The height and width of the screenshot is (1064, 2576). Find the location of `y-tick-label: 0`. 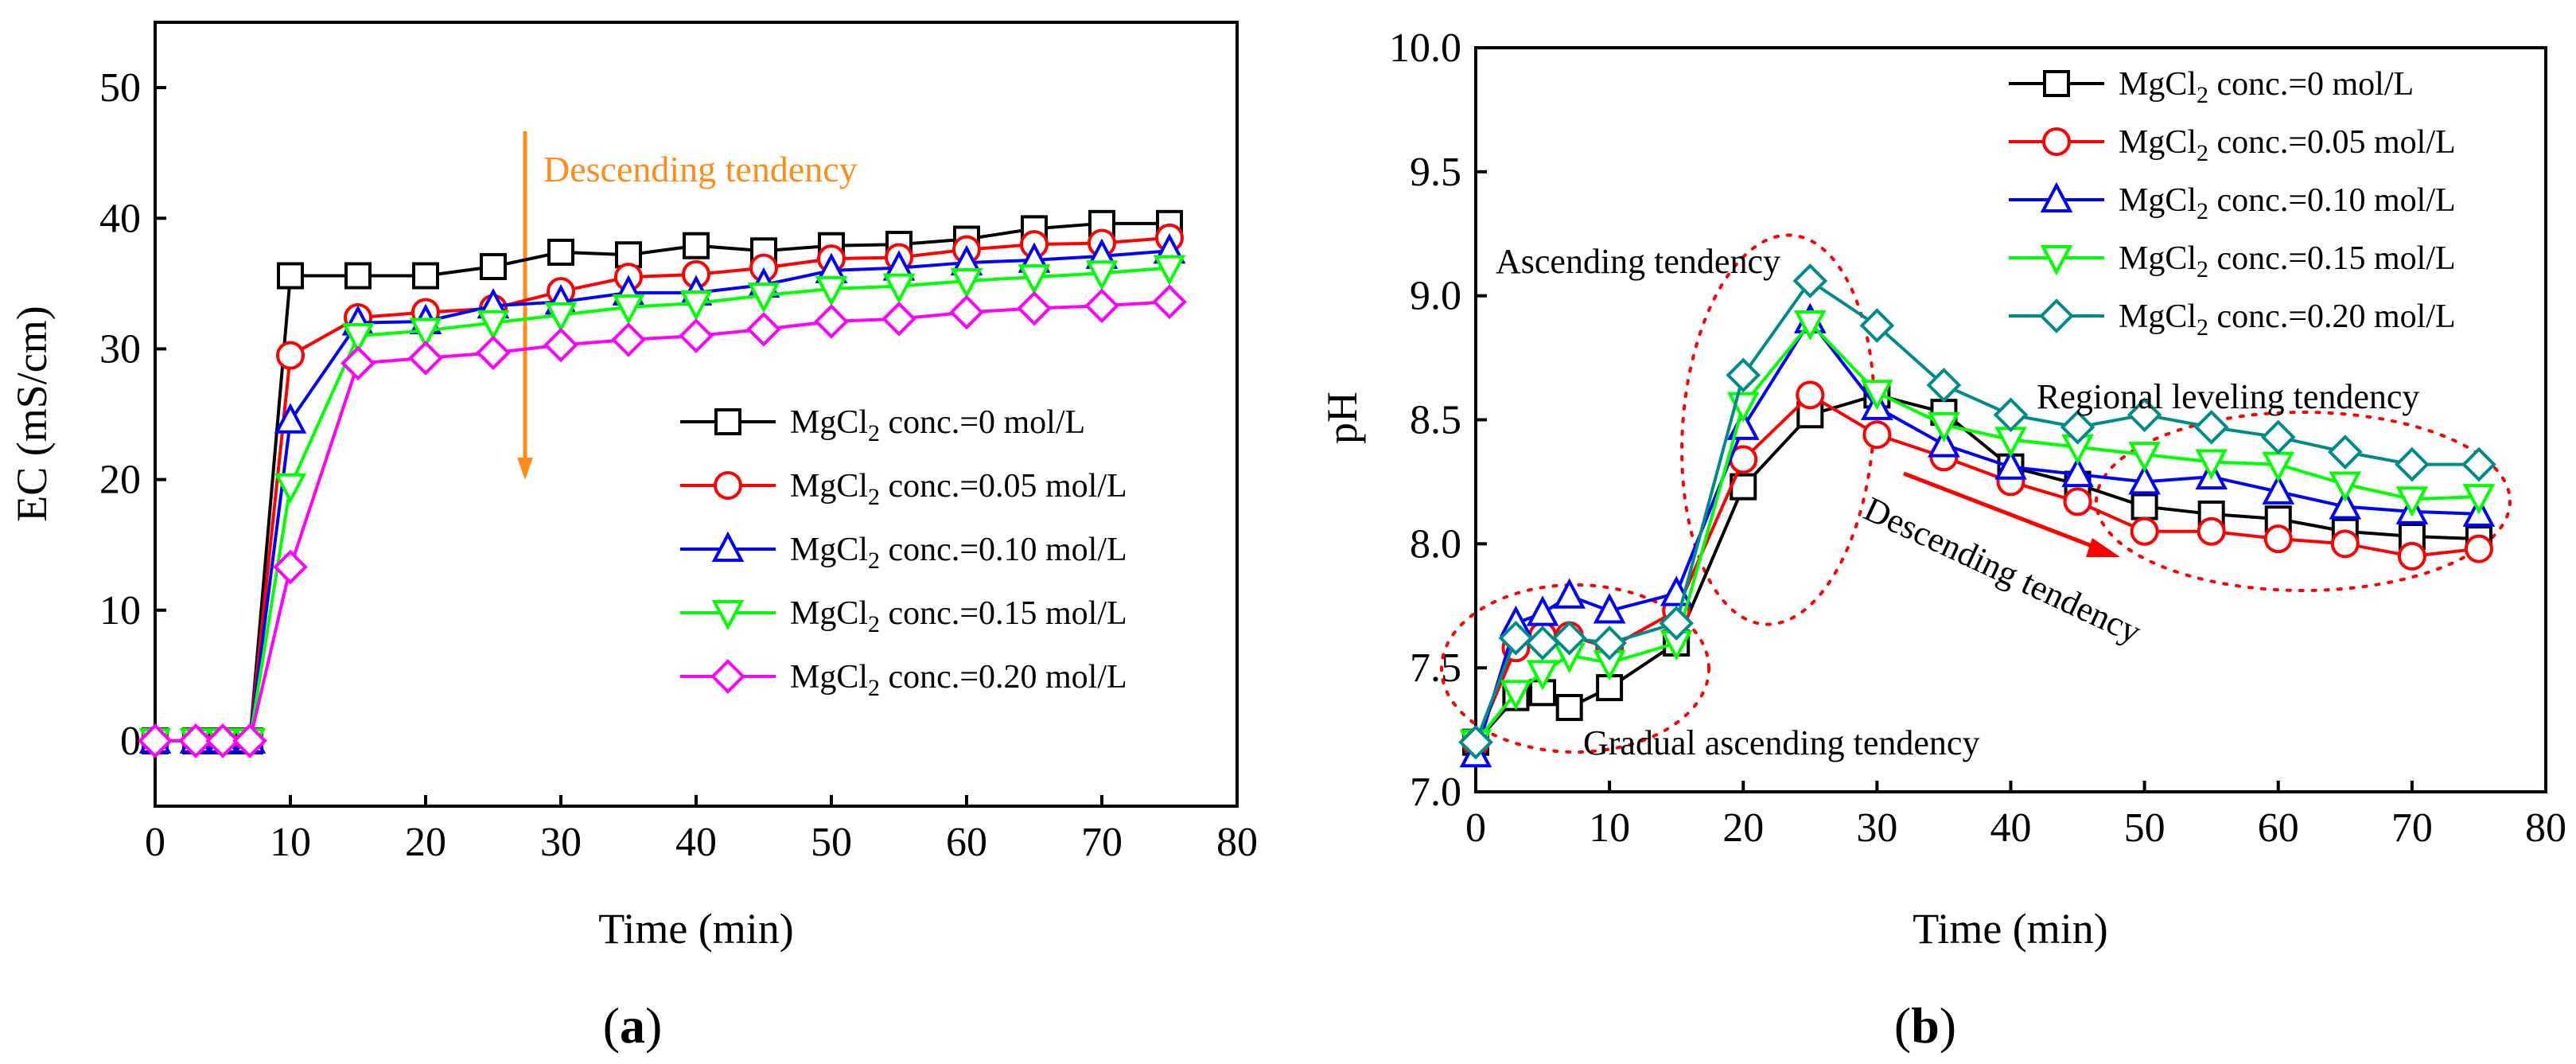

y-tick-label: 0 is located at coordinates (131, 741).